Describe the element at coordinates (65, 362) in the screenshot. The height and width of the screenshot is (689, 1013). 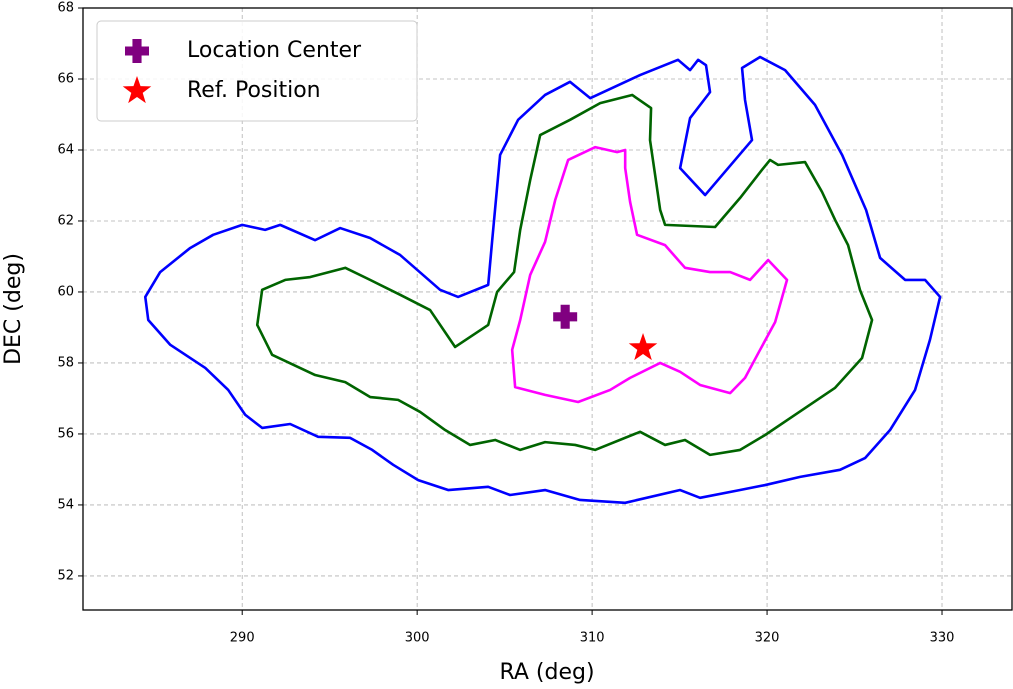
I see `y-tick-label: 58` at that location.